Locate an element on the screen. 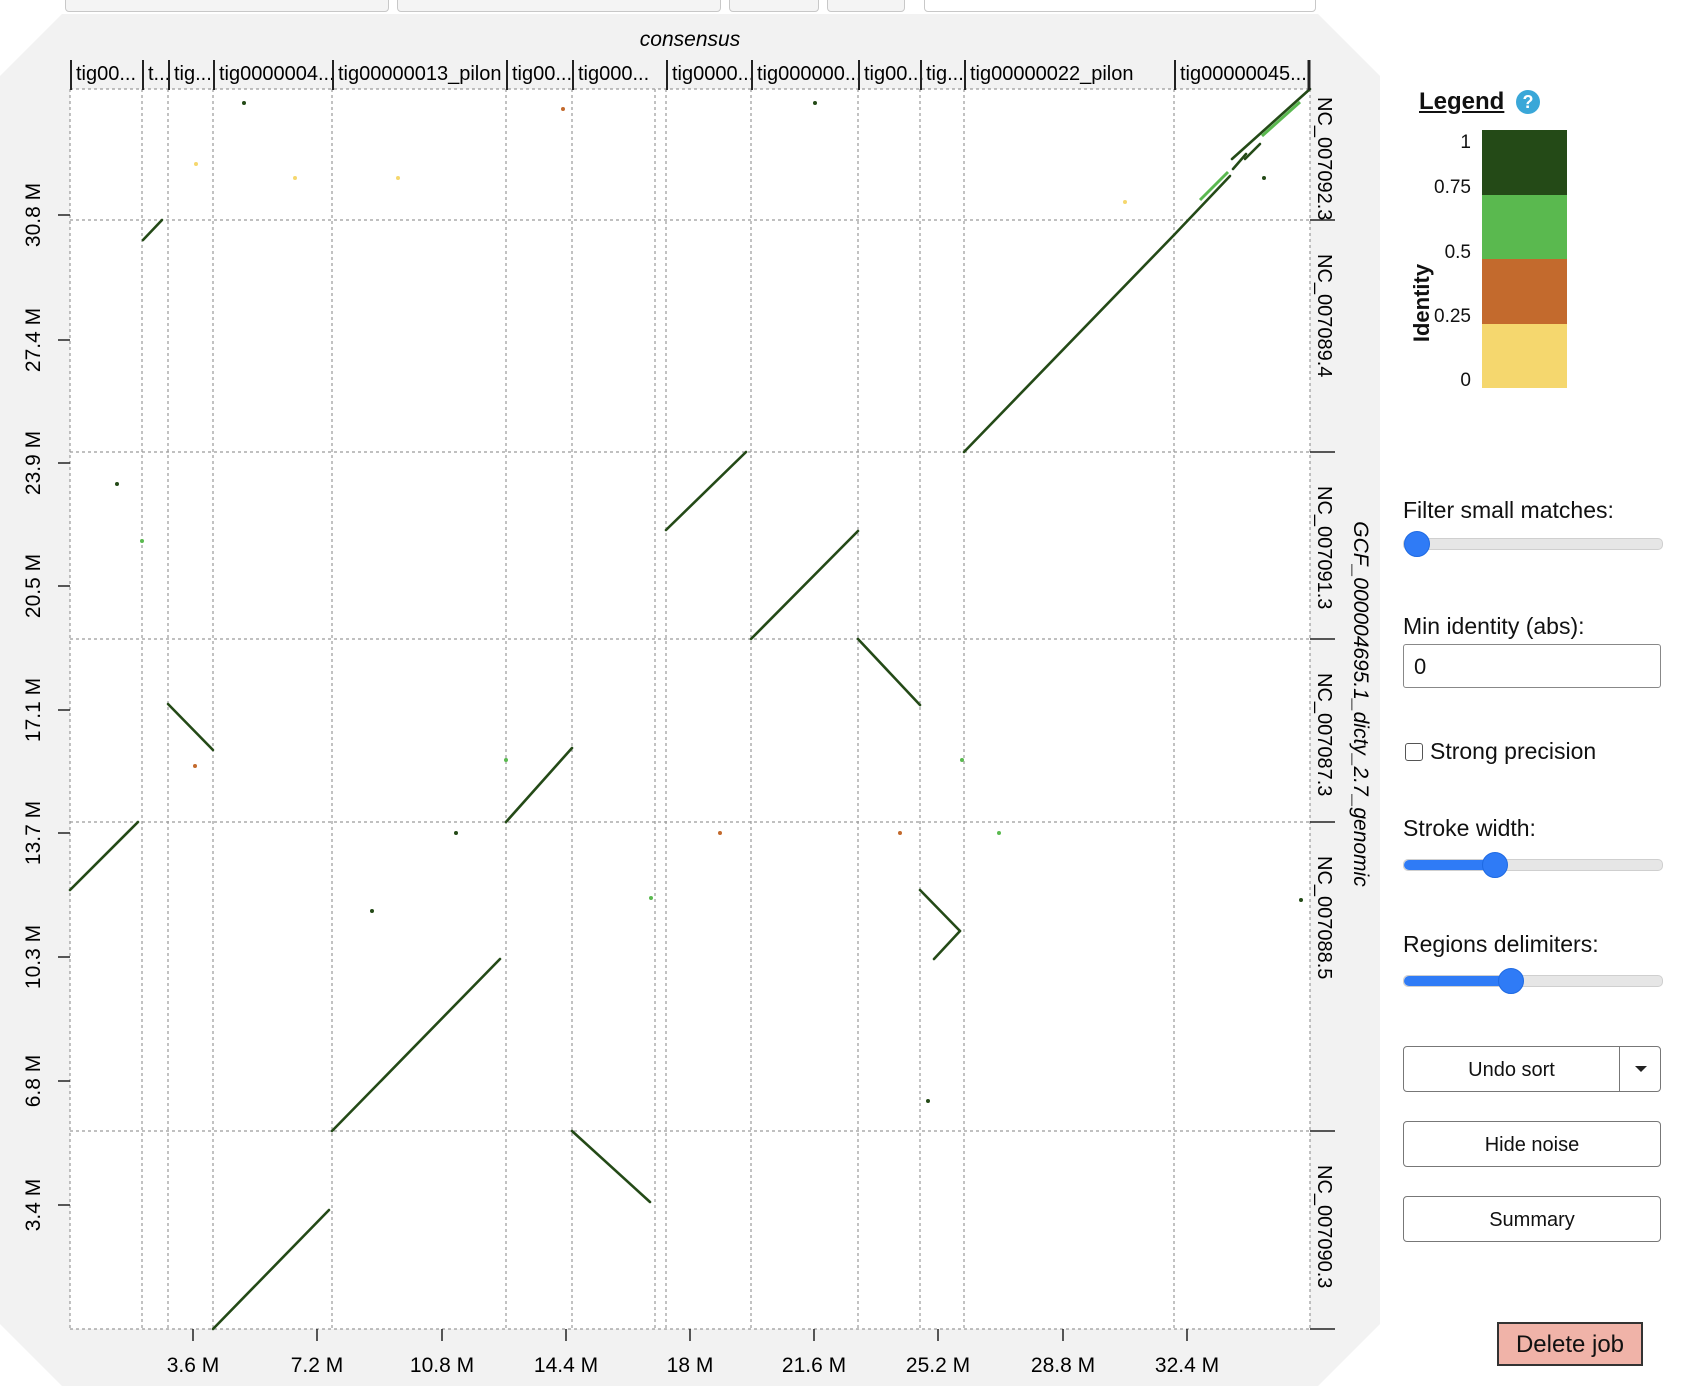  y-contig-label: NC_007091.3 is located at coordinates (1324, 547).